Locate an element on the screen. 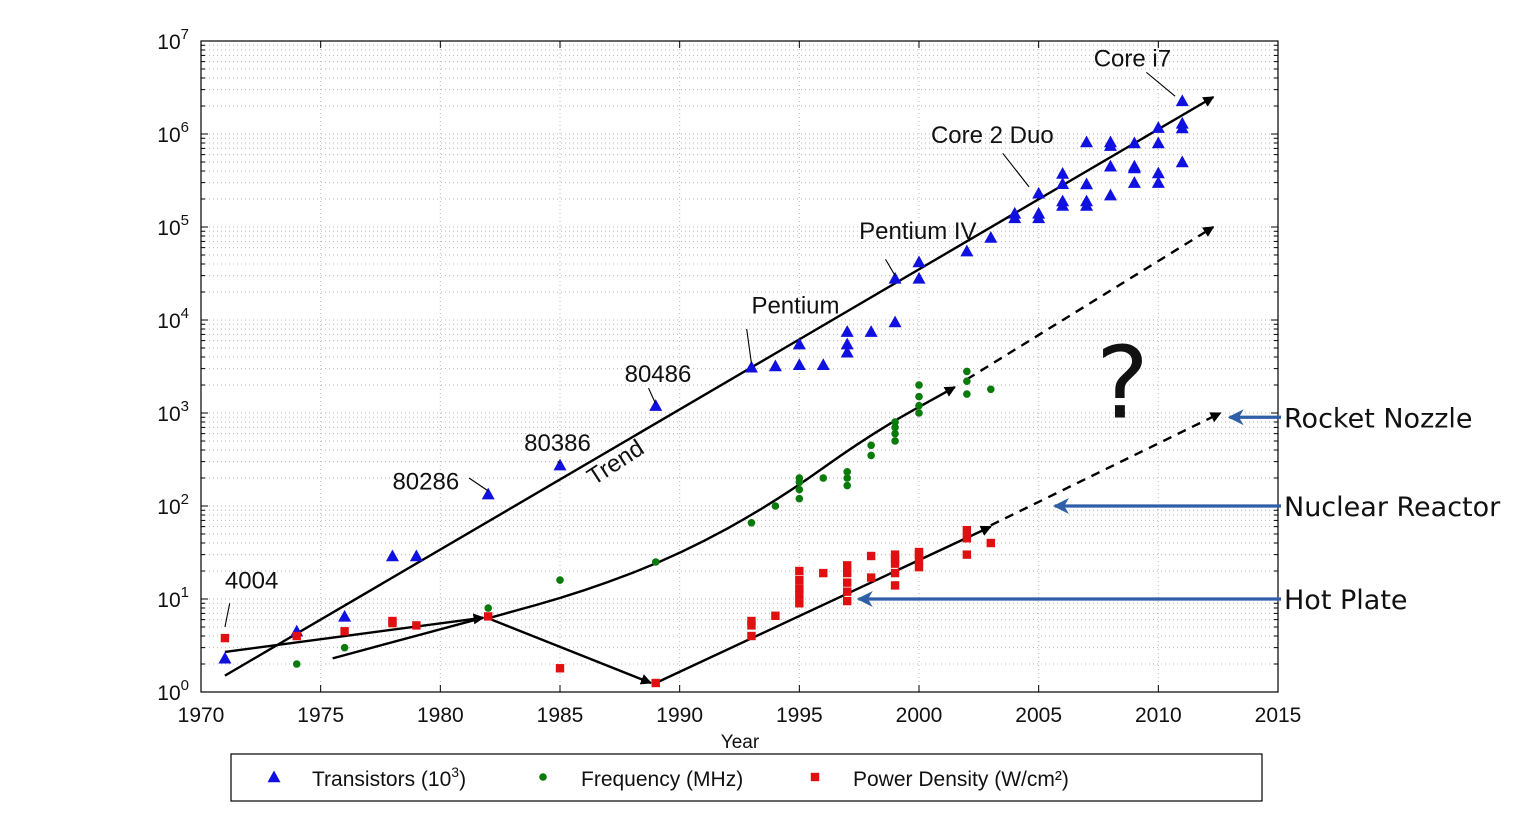  legend-entry: Transistors (103) is located at coordinates (389, 777).